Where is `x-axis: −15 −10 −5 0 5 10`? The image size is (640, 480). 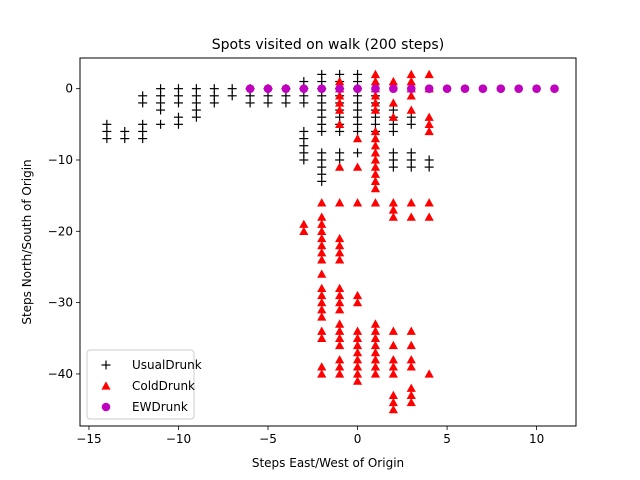 x-axis: −15 −10 −5 0 5 10 is located at coordinates (310, 436).